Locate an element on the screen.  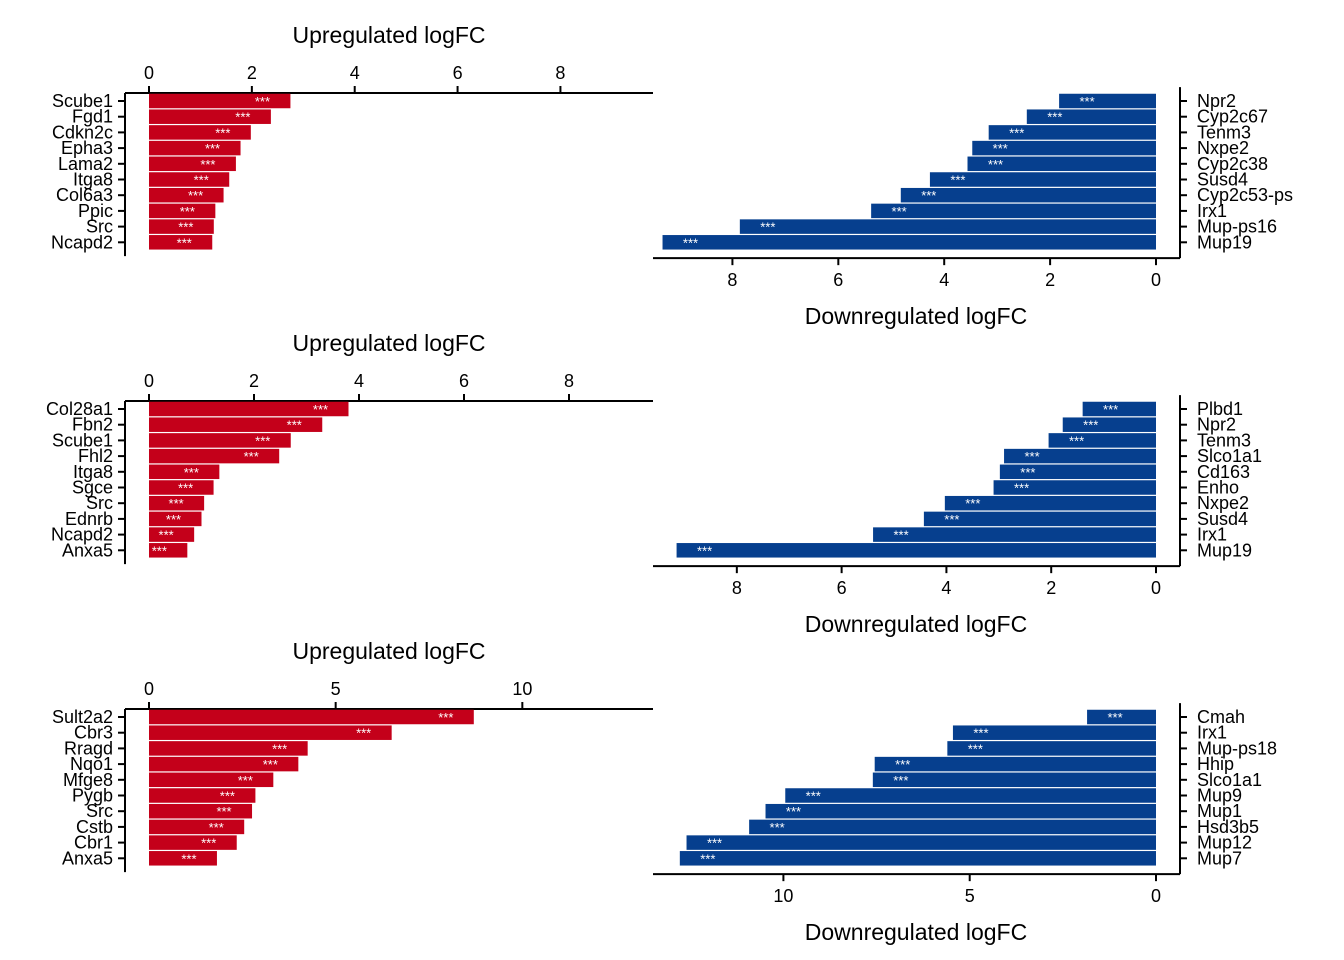
gene-label: Src is located at coordinates (99, 503).